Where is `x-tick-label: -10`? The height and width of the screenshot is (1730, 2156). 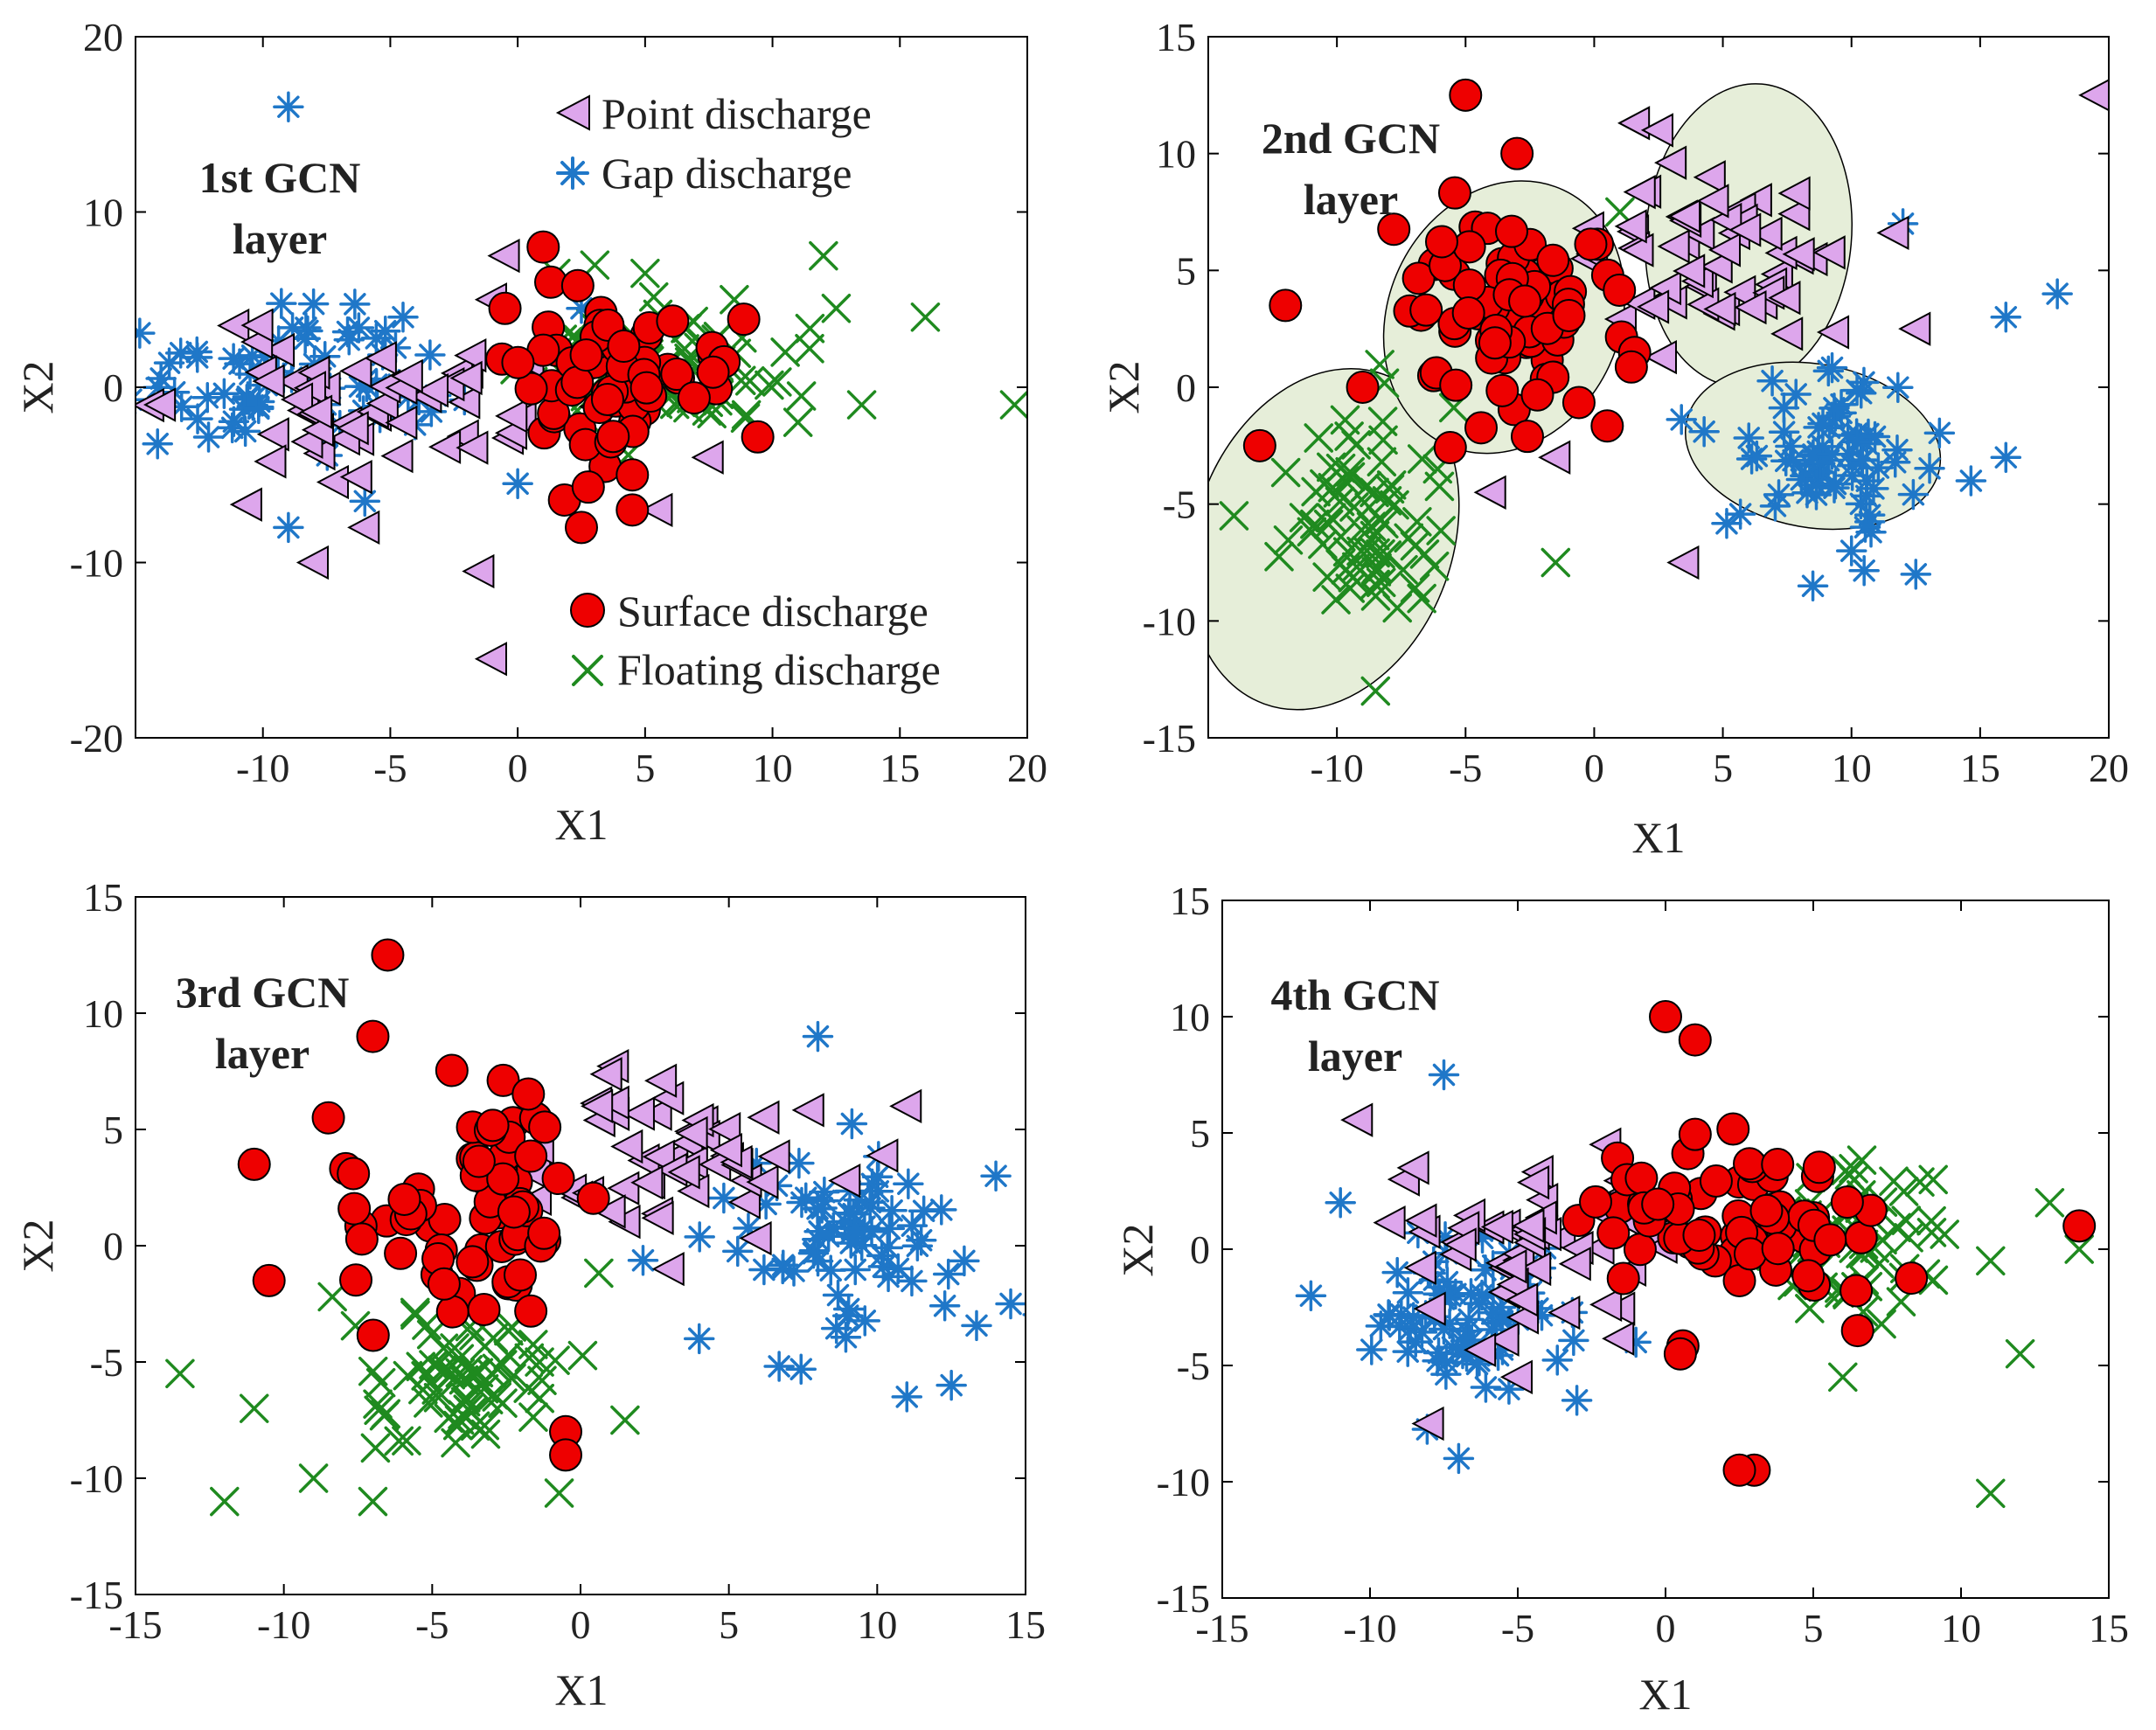
x-tick-label: -10 is located at coordinates (262, 768).